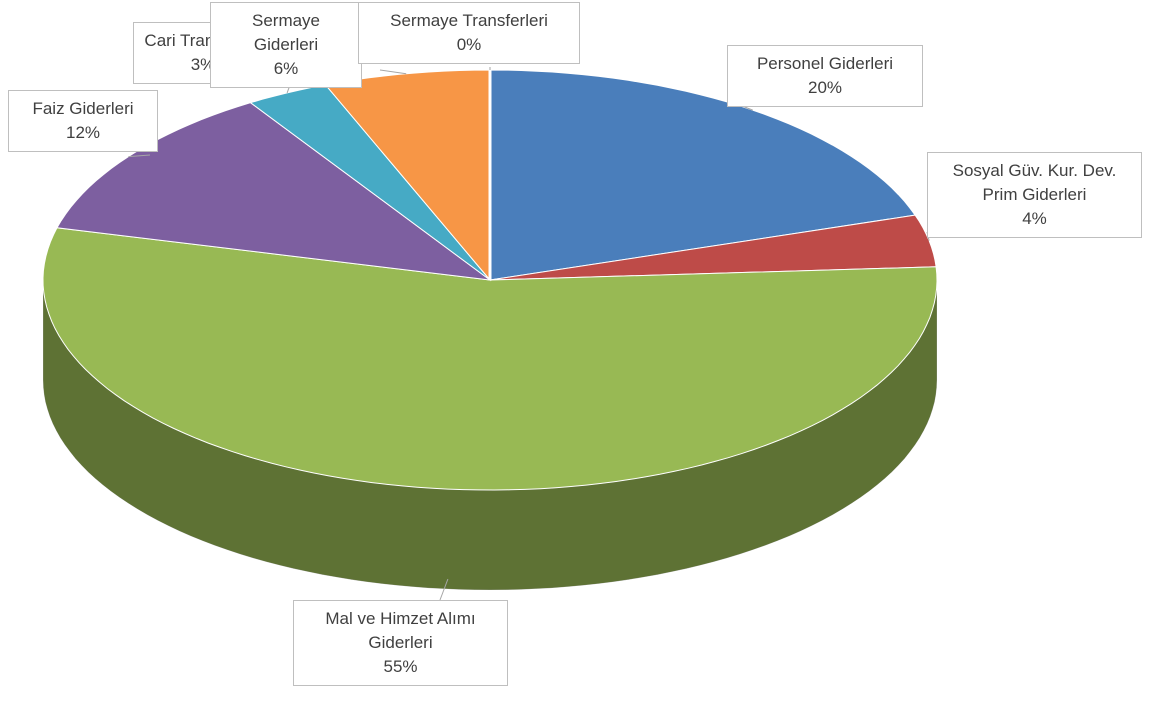 This screenshot has height=701, width=1162. Describe the element at coordinates (1034, 218) in the screenshot. I see `label-value: 4%` at that location.